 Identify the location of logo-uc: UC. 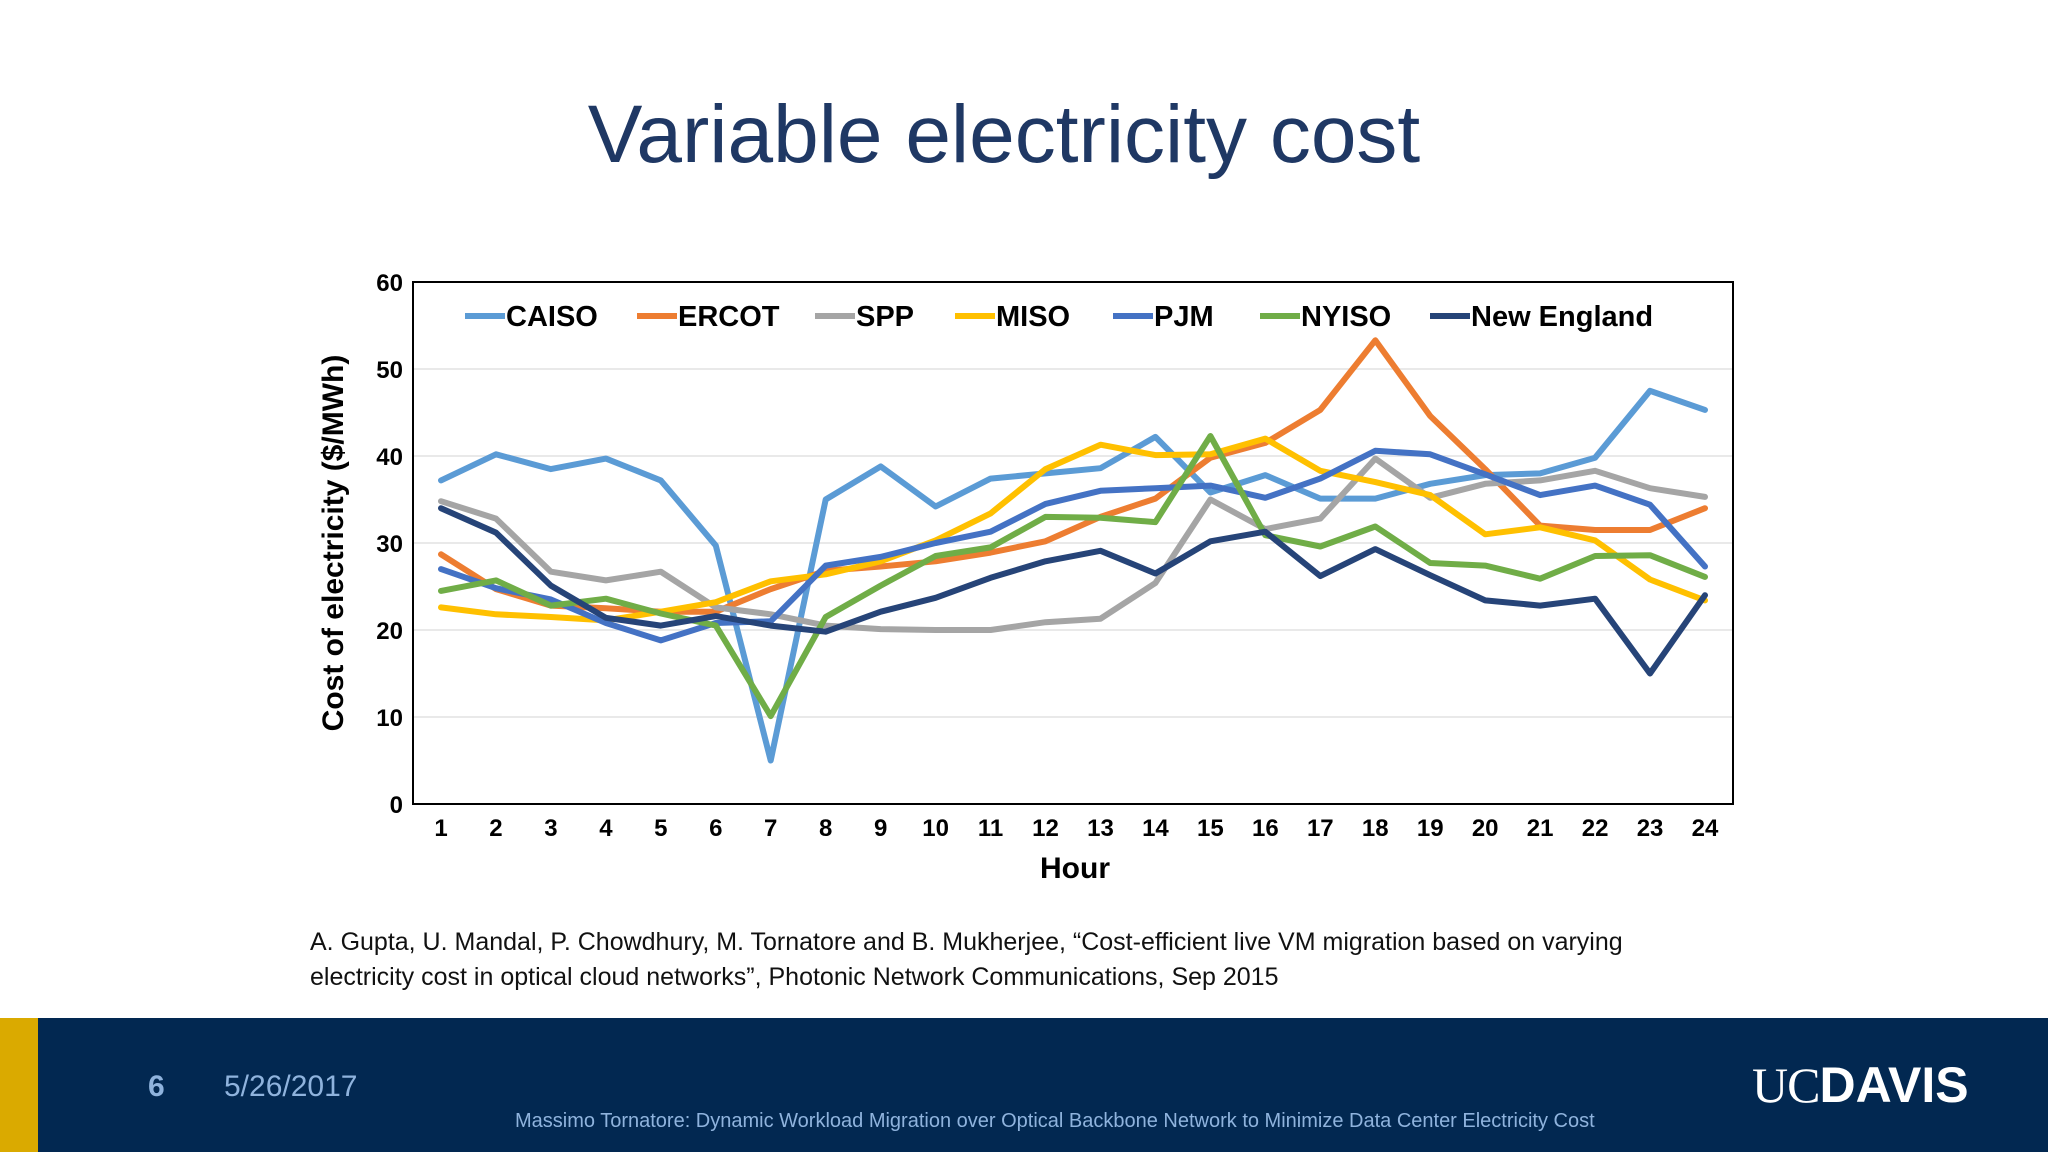
(1786, 1085).